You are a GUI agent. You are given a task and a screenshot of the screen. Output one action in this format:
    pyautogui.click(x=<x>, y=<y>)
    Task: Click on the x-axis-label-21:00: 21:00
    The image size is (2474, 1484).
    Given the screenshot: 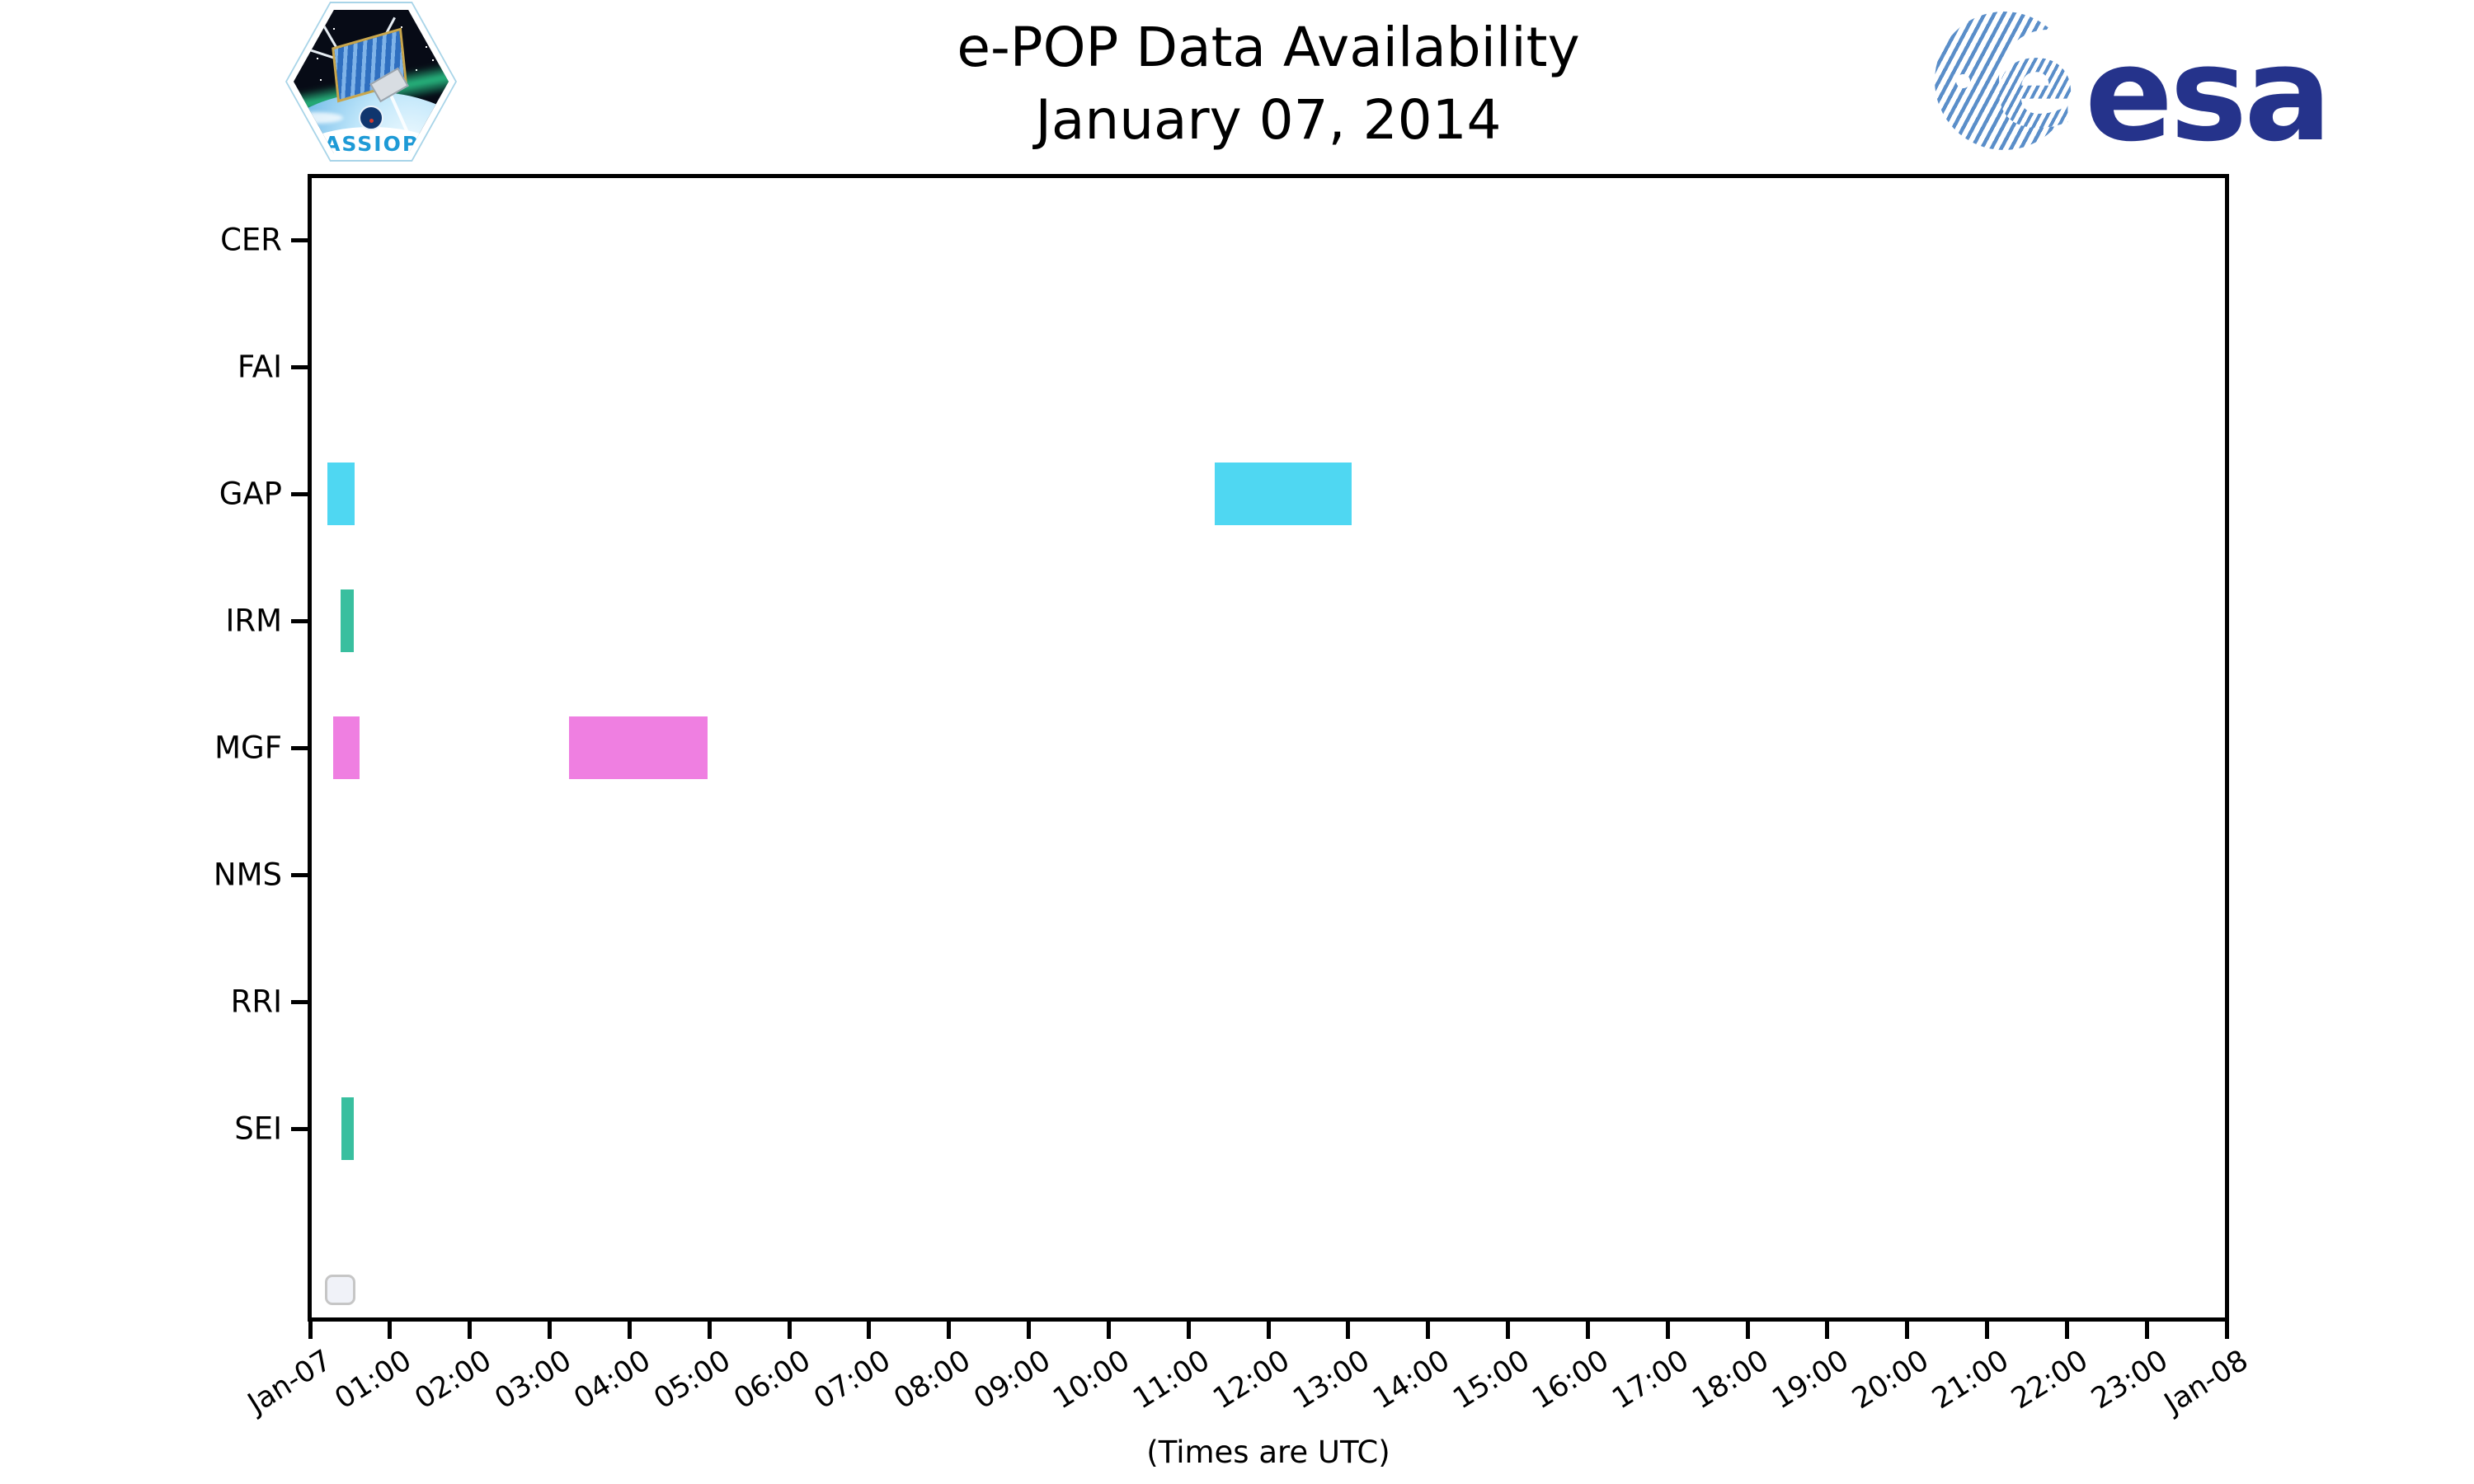 What is the action you would take?
    pyautogui.click(x=1970, y=1380)
    